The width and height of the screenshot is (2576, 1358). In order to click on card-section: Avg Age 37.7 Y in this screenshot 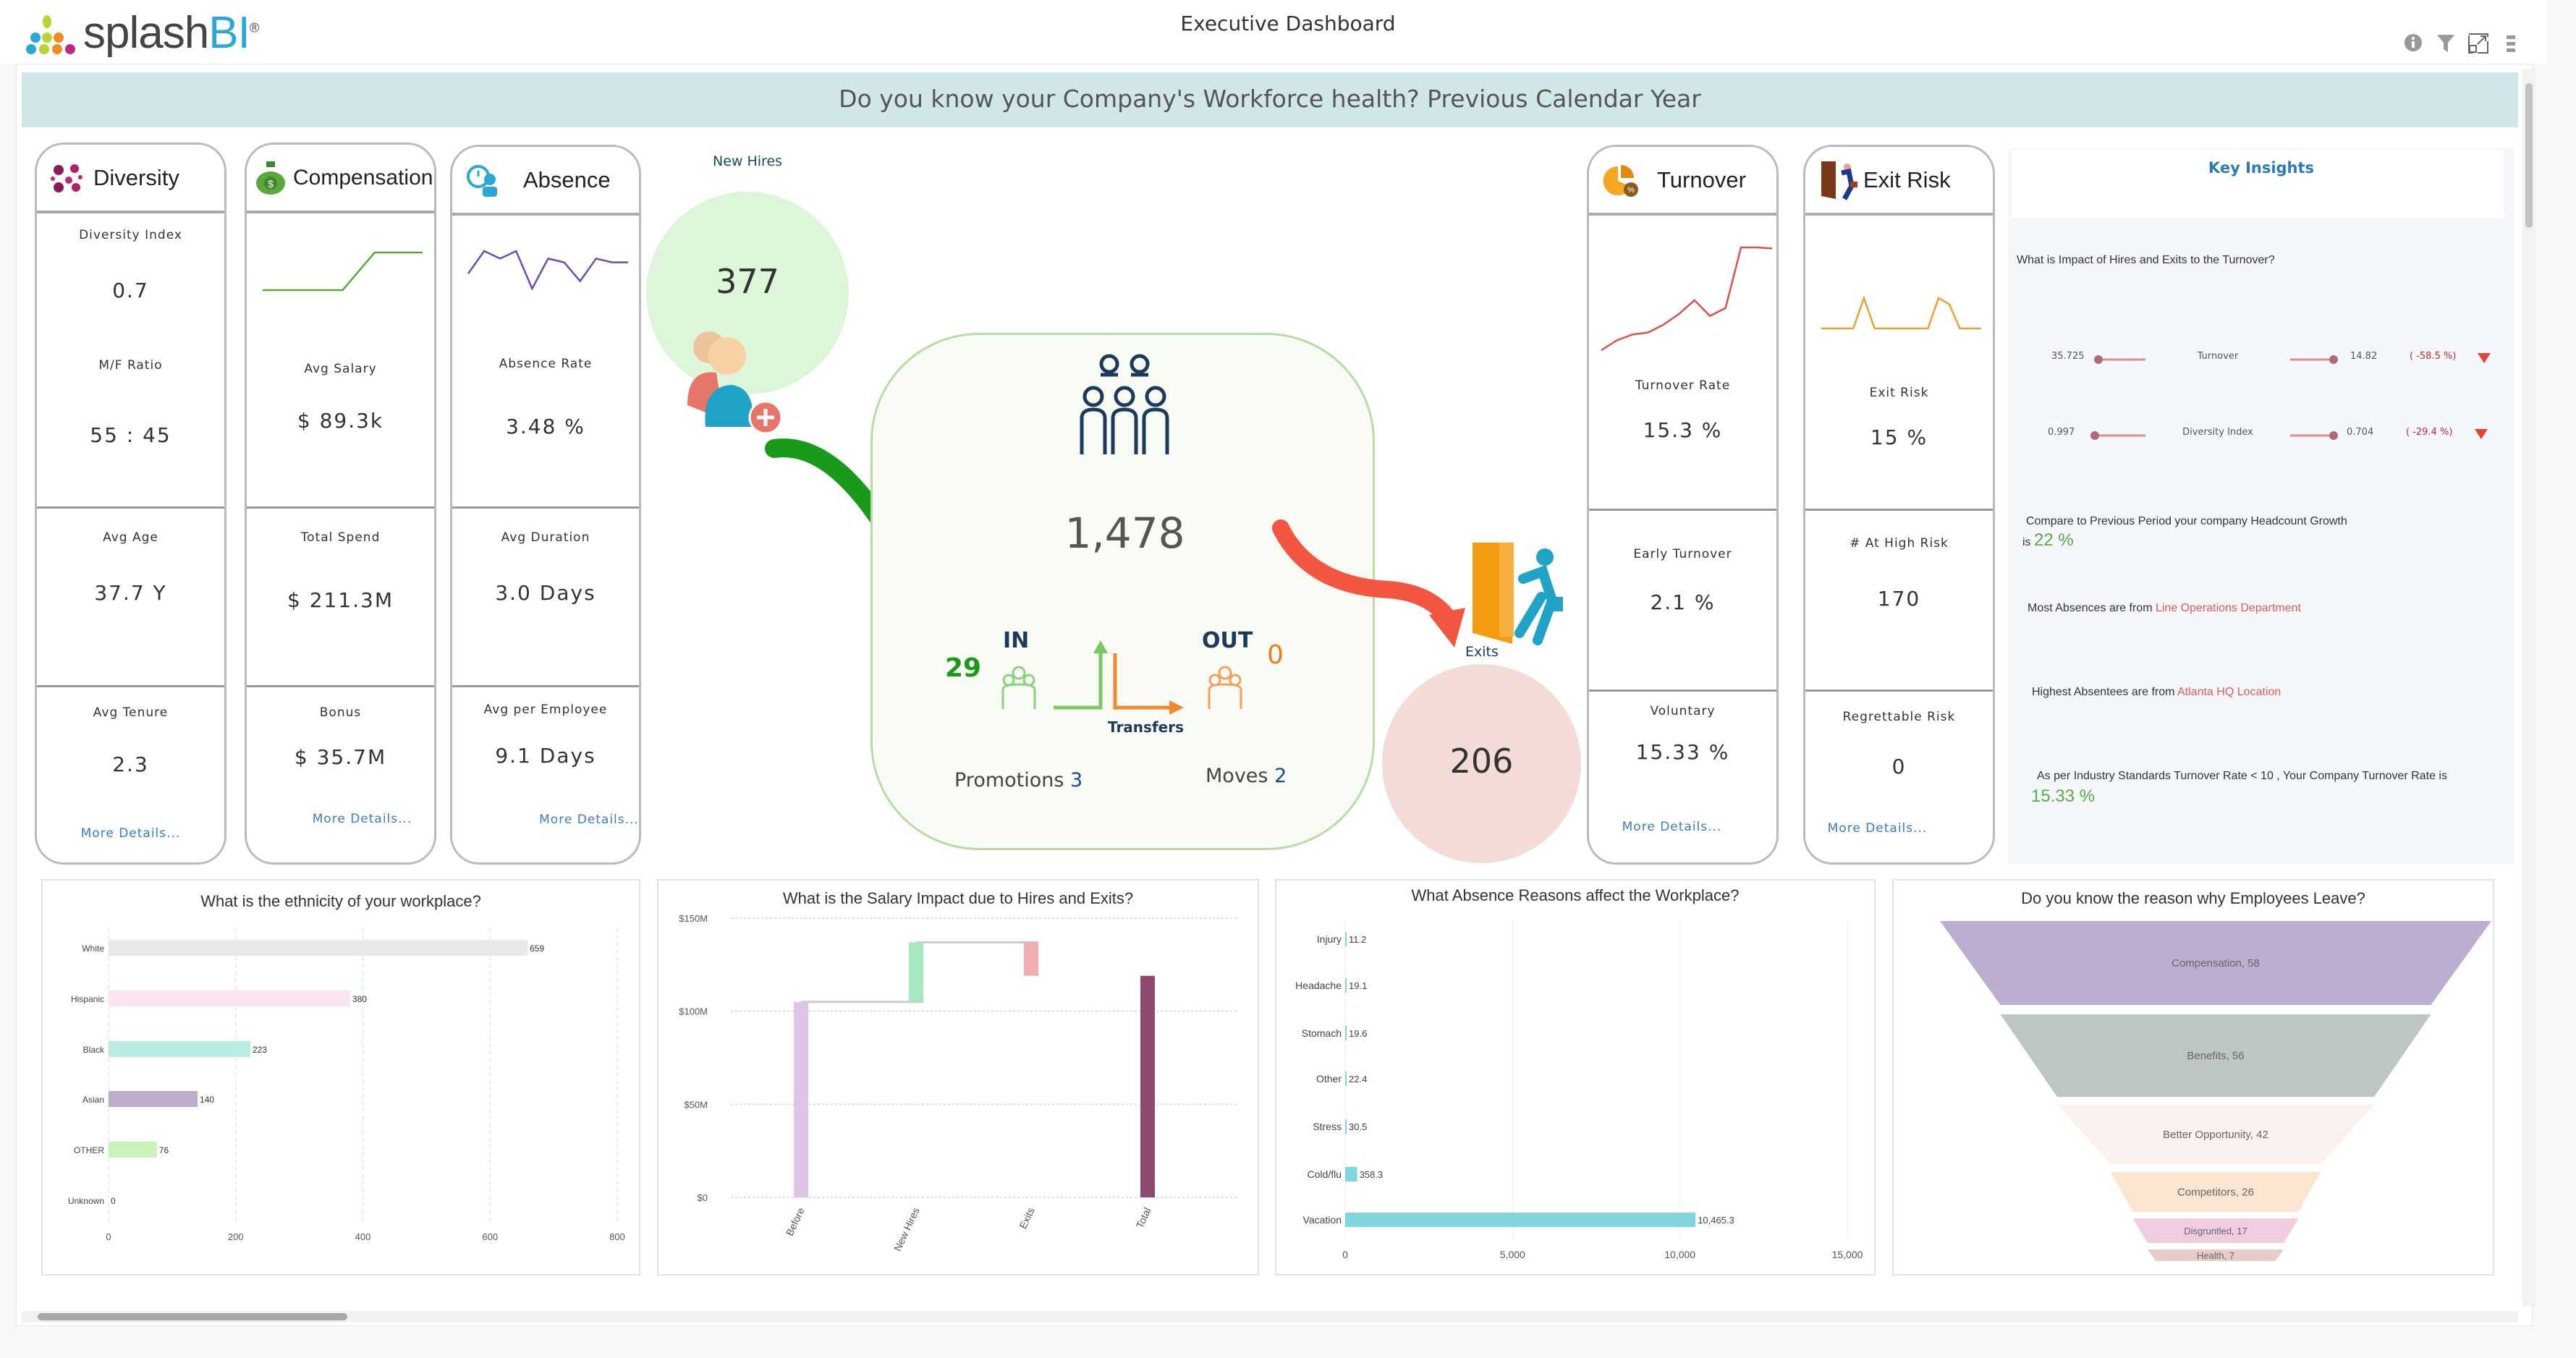, I will do `click(130, 598)`.